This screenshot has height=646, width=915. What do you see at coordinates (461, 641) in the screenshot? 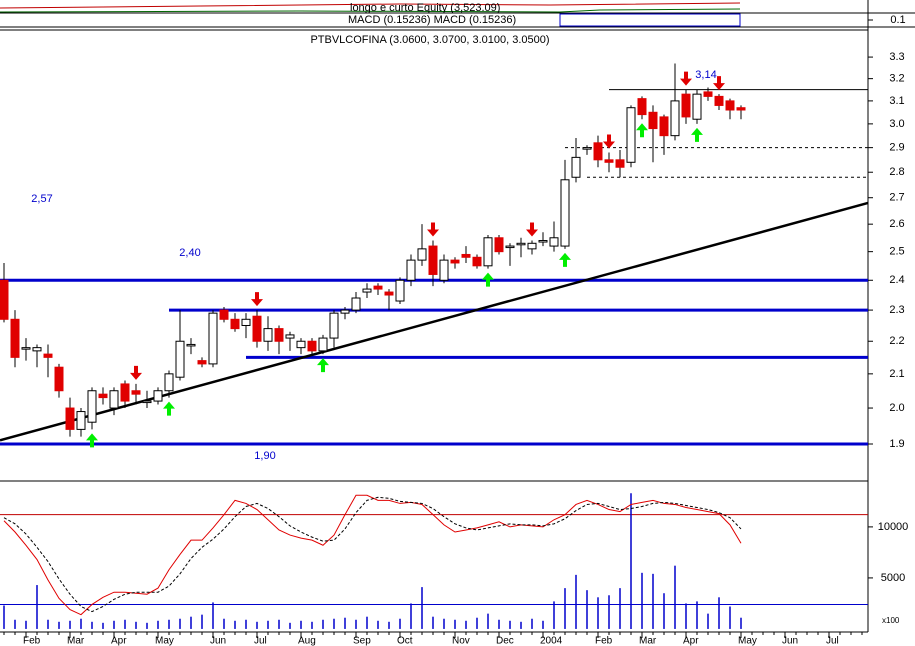
I see `x-tick-label: Nov` at bounding box center [461, 641].